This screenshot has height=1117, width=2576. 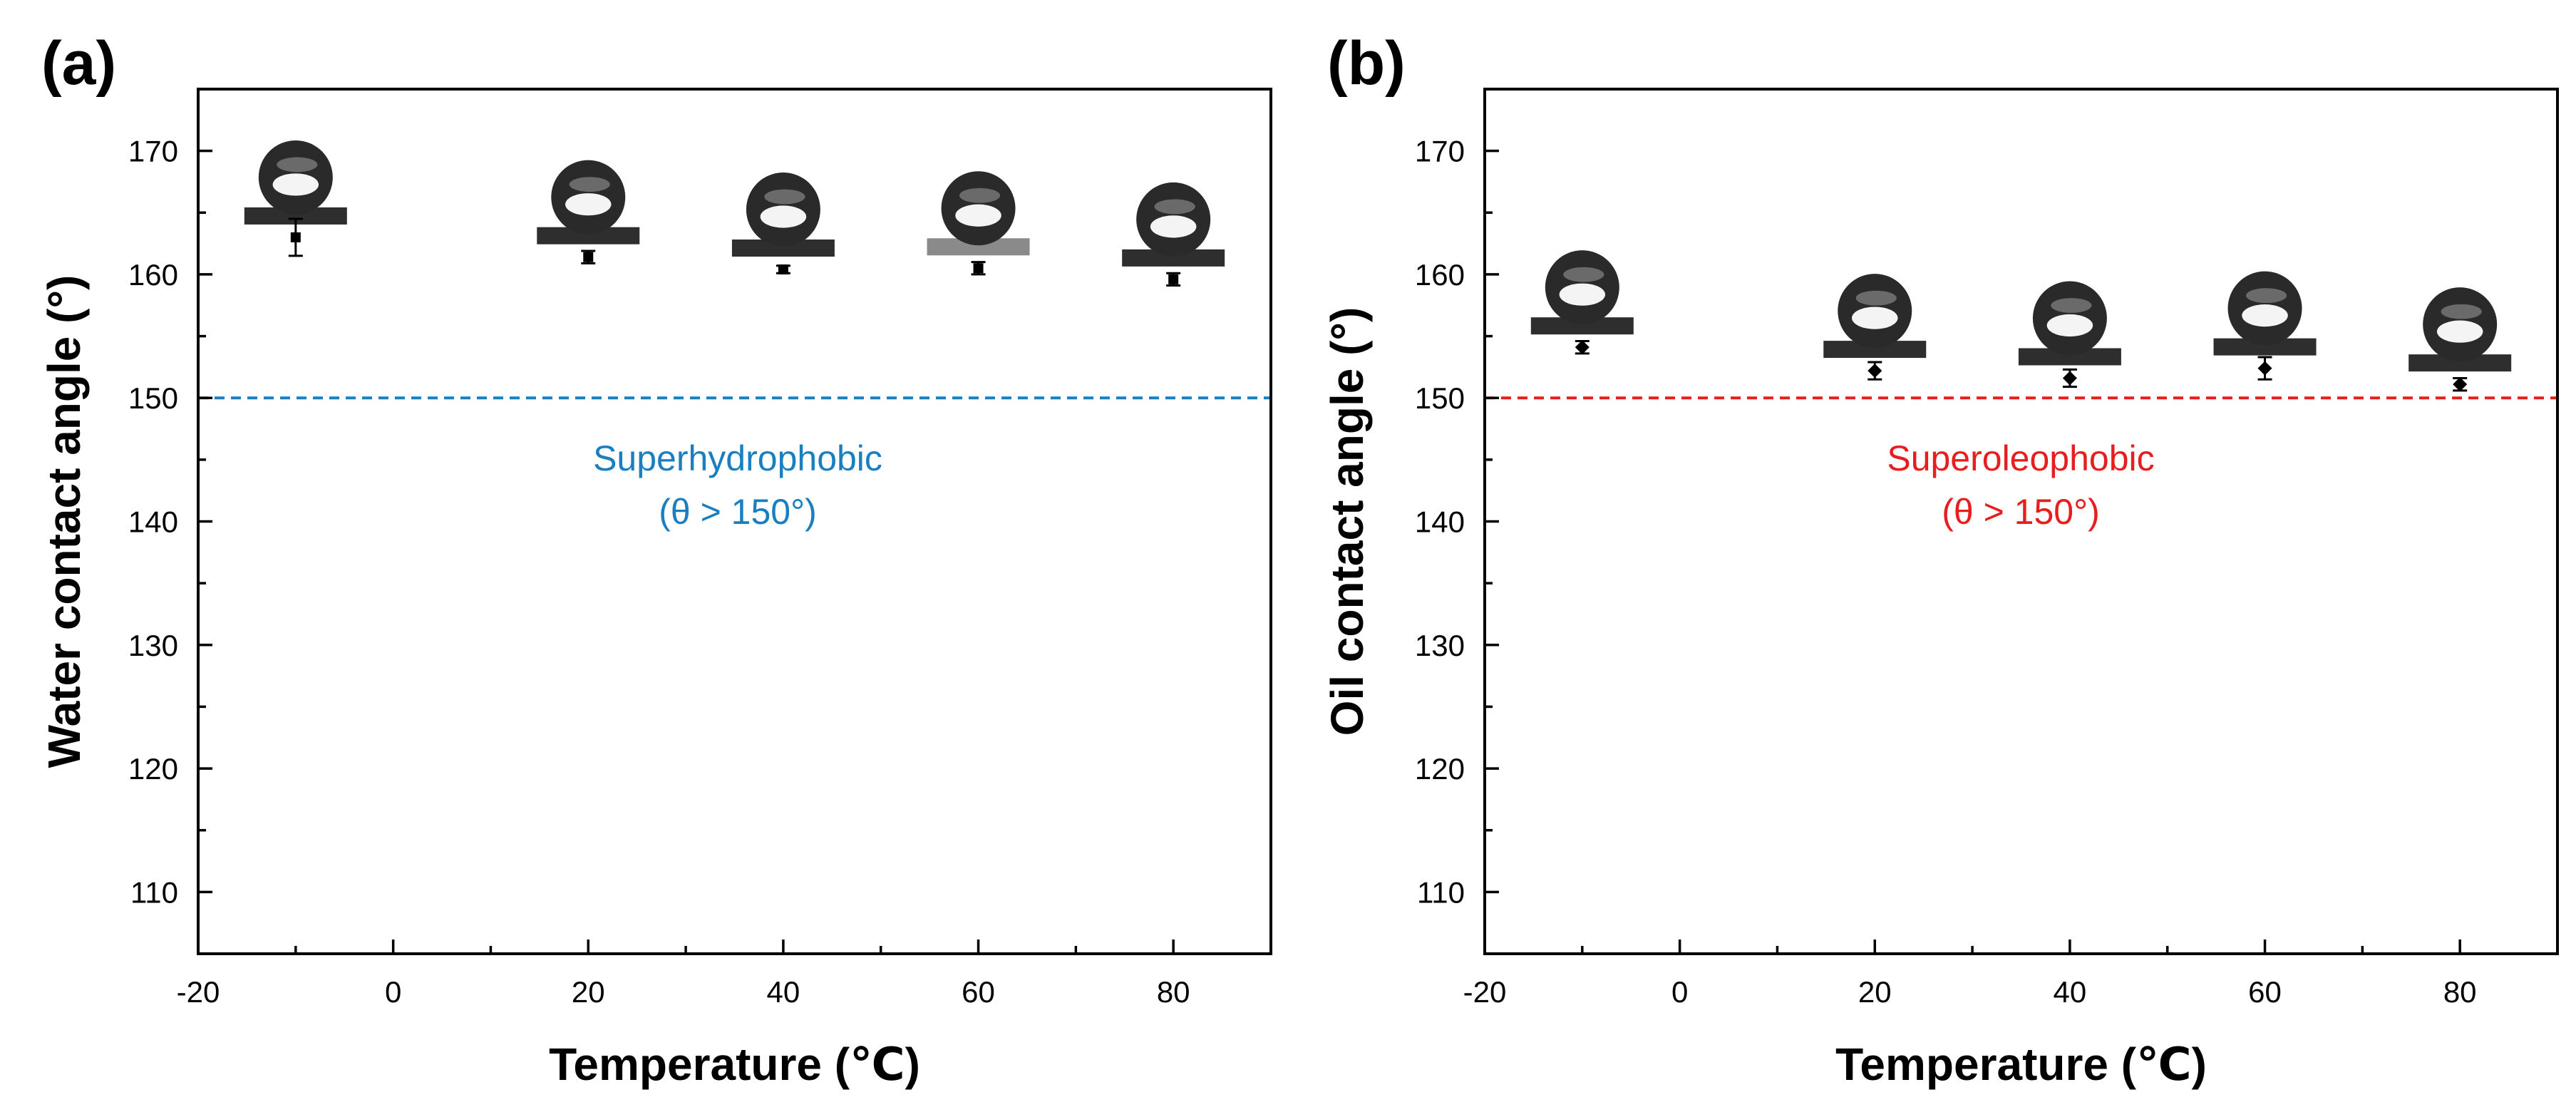 What do you see at coordinates (1366, 63) in the screenshot?
I see `panel-label: (b)` at bounding box center [1366, 63].